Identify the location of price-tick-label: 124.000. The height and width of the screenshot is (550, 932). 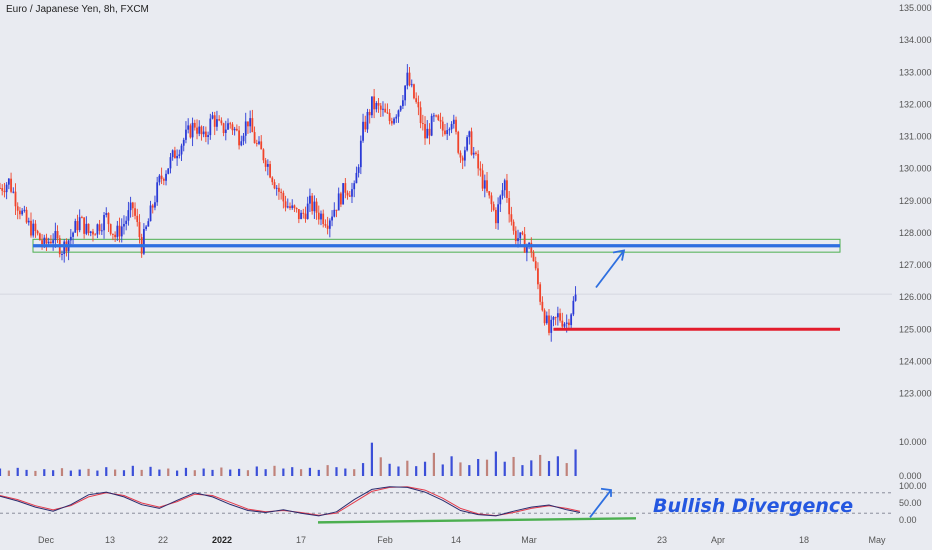
(915, 361).